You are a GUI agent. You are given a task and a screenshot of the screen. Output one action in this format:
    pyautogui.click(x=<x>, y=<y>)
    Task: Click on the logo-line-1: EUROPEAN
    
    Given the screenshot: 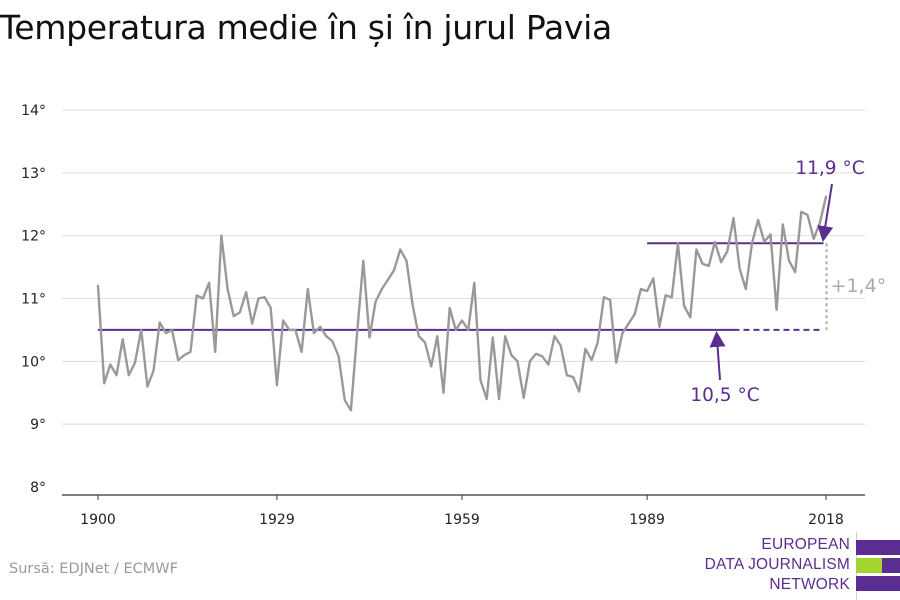 What is the action you would take?
    pyautogui.click(x=805, y=544)
    